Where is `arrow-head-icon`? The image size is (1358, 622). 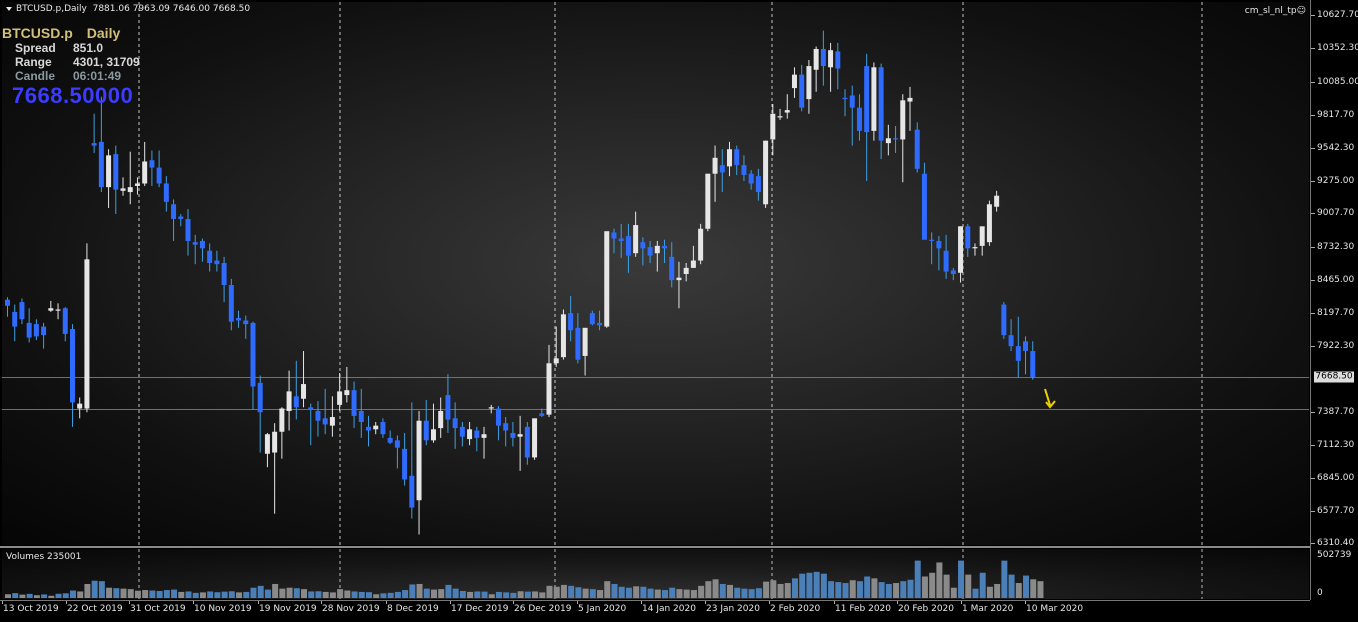
arrow-head-icon is located at coordinates (1050, 404).